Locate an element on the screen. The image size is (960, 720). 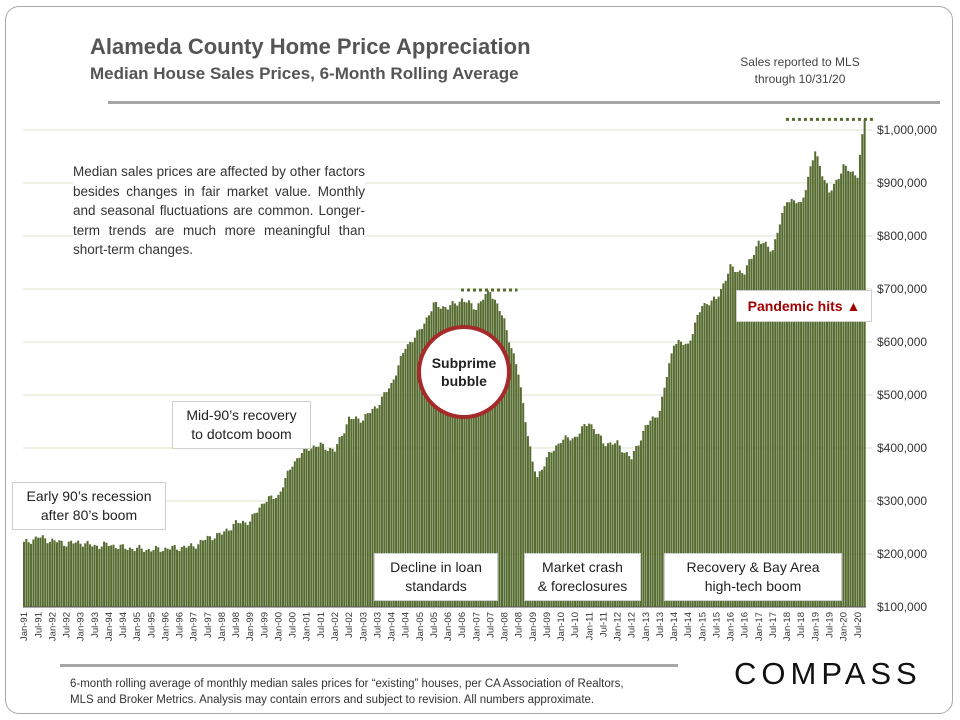
annotation-early-90s: Early 90’s recession after 80’s boom is located at coordinates (89, 506).